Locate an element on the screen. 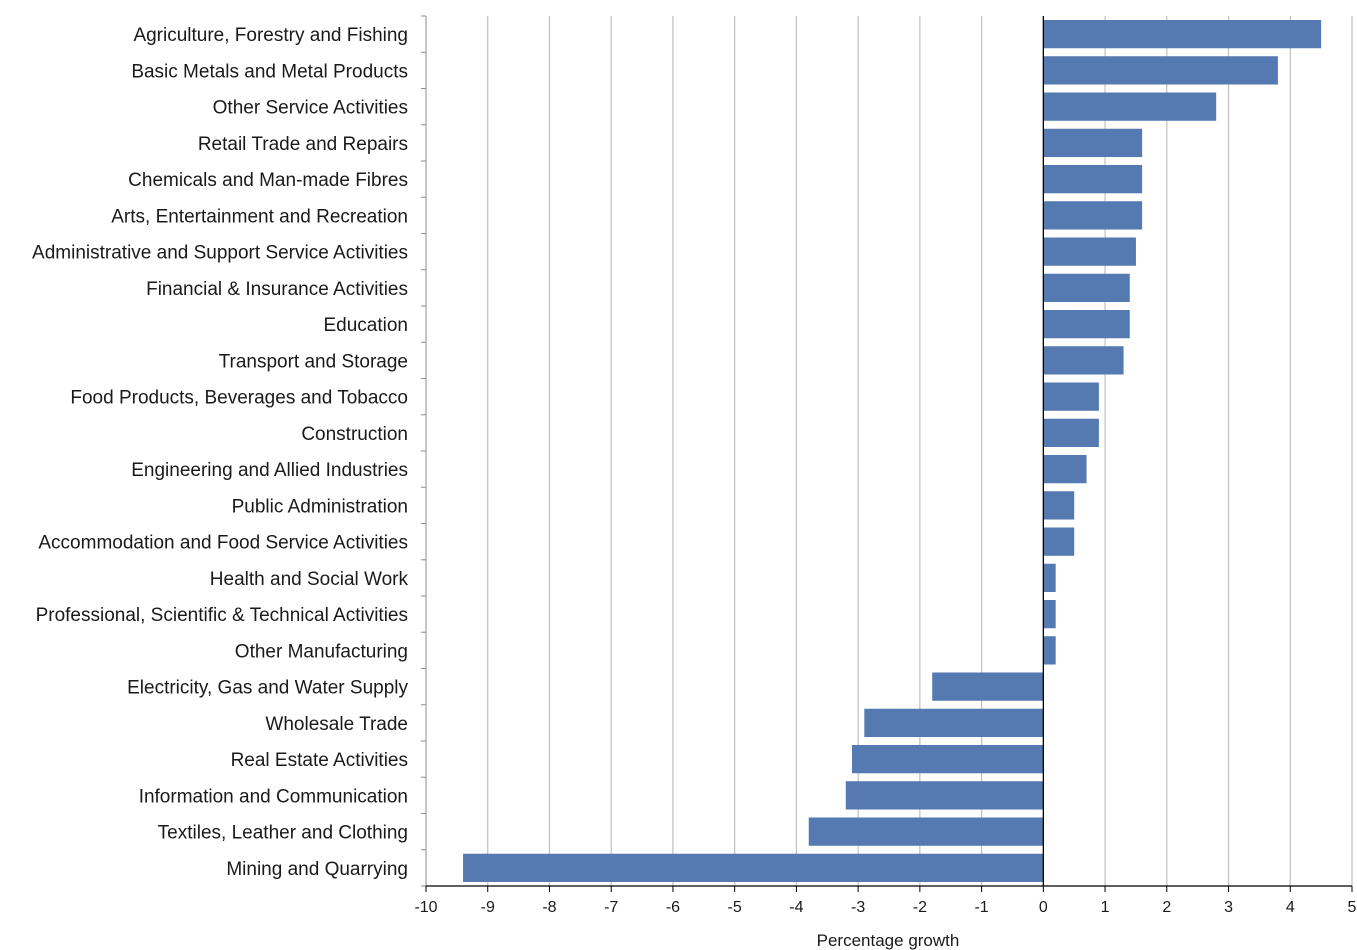  x-tick-label: 3 is located at coordinates (1228, 907).